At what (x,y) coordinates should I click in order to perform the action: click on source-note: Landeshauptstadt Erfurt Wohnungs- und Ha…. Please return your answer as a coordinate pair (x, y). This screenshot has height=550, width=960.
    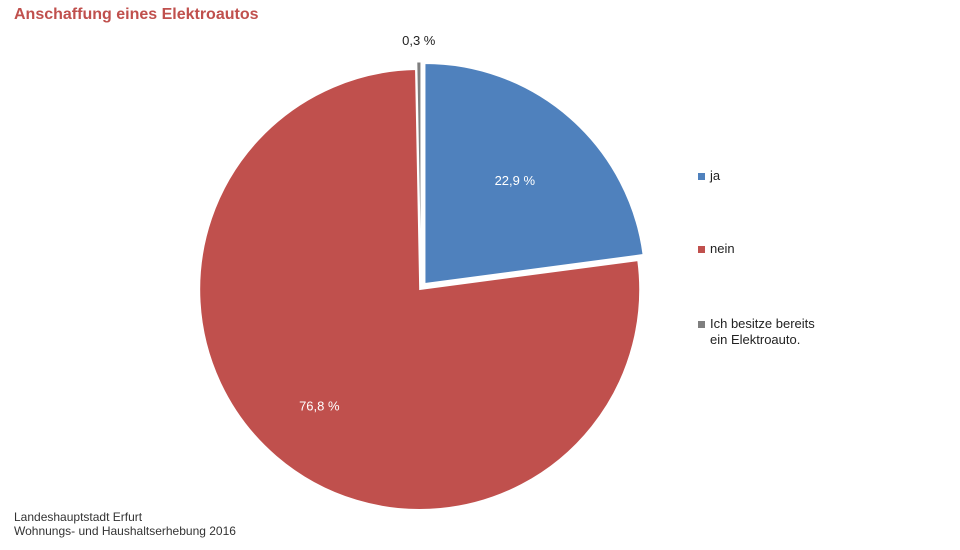
    Looking at the image, I should click on (125, 524).